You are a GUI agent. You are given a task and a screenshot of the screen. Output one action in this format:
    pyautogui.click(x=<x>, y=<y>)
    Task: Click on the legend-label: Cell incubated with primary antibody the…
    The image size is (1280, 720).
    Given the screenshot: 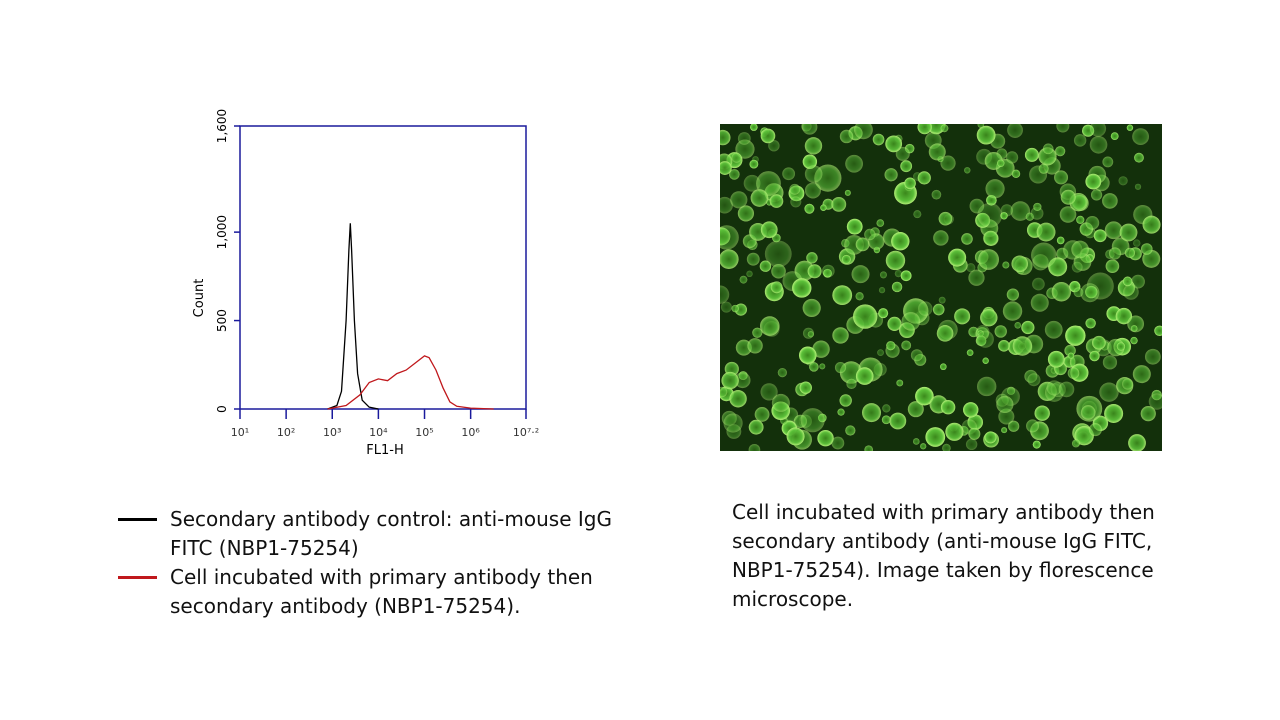 What is the action you would take?
    pyautogui.click(x=381, y=591)
    